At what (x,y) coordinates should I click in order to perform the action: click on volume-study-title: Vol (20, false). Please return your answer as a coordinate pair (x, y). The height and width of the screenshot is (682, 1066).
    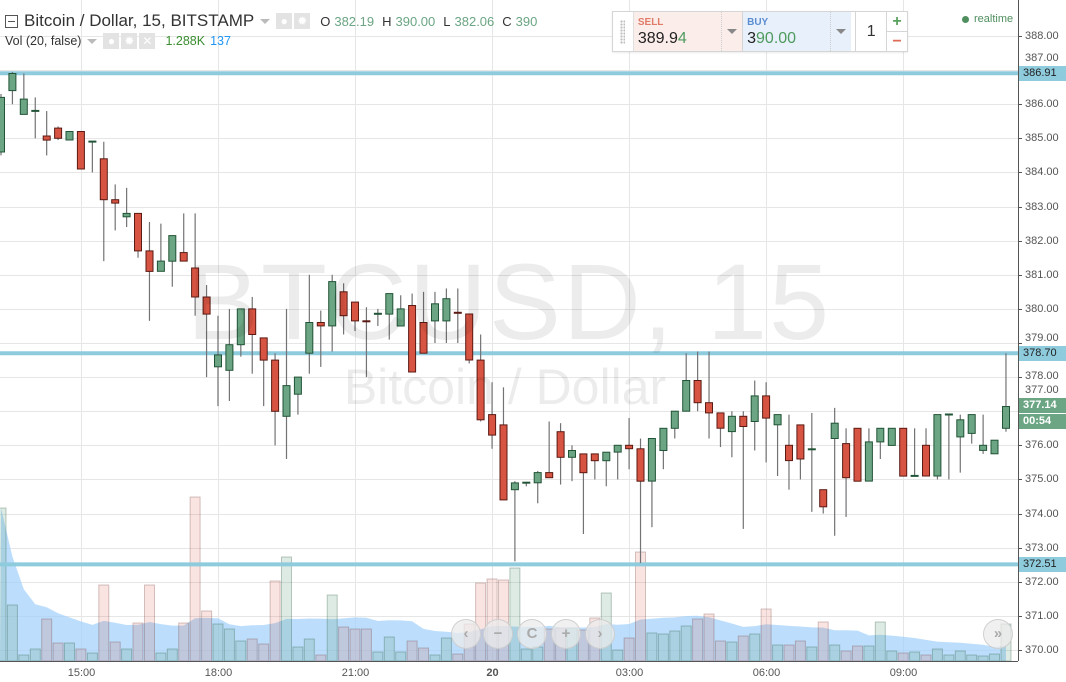
    Looking at the image, I should click on (43, 41).